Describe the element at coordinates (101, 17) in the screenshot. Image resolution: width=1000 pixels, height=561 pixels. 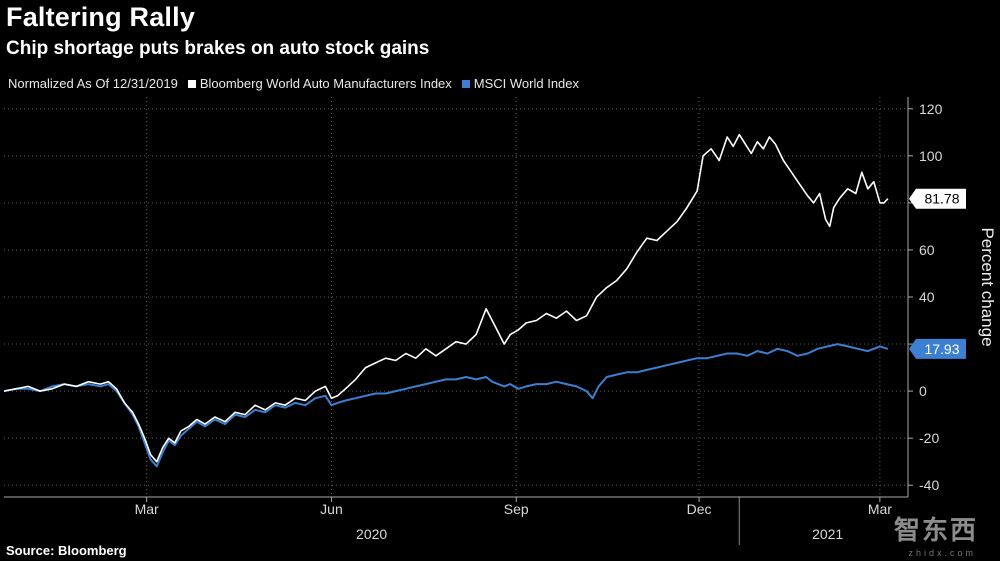
I see `chart-title: Faltering Rally` at that location.